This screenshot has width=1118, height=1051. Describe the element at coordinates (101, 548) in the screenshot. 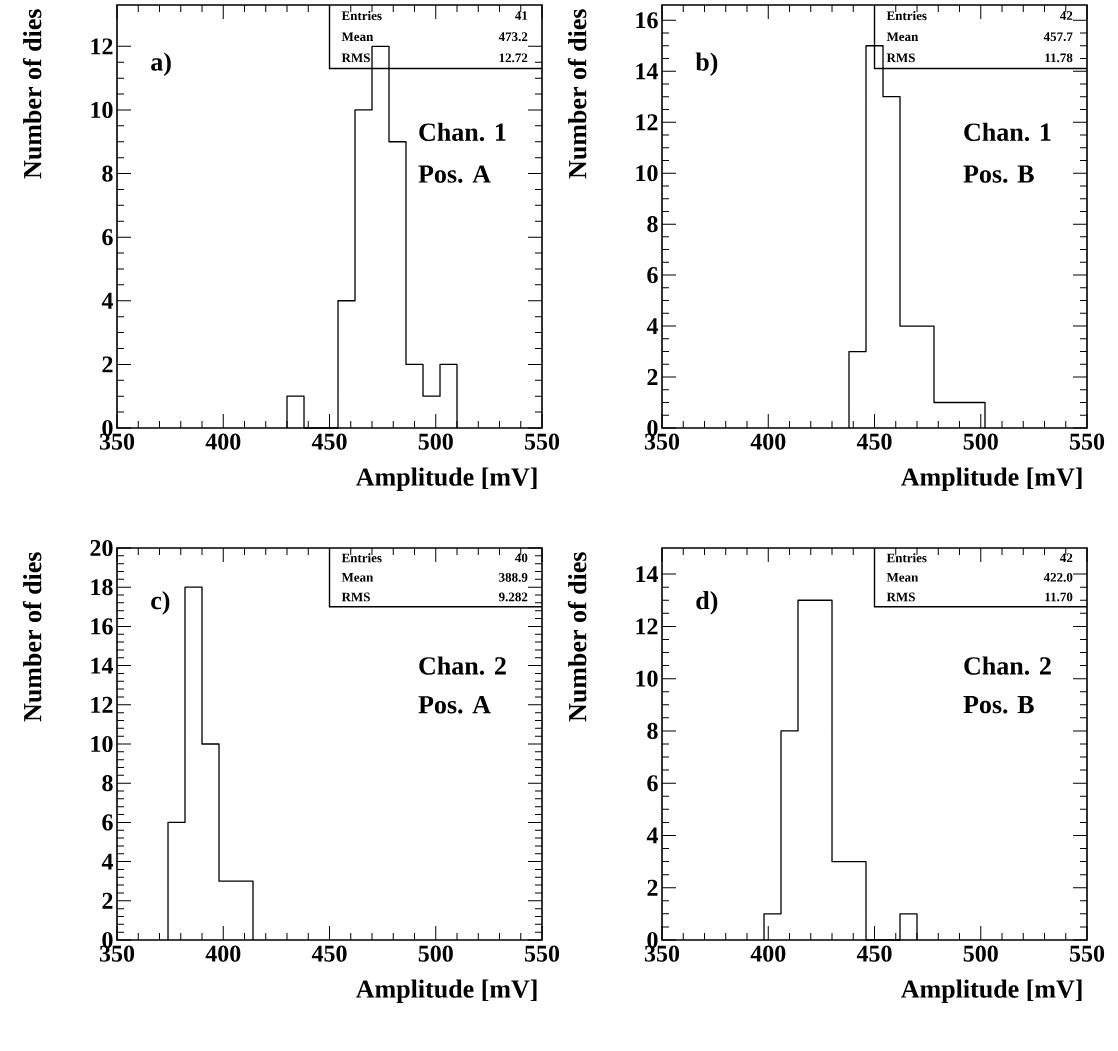

I see `y-tick-label: 20` at that location.